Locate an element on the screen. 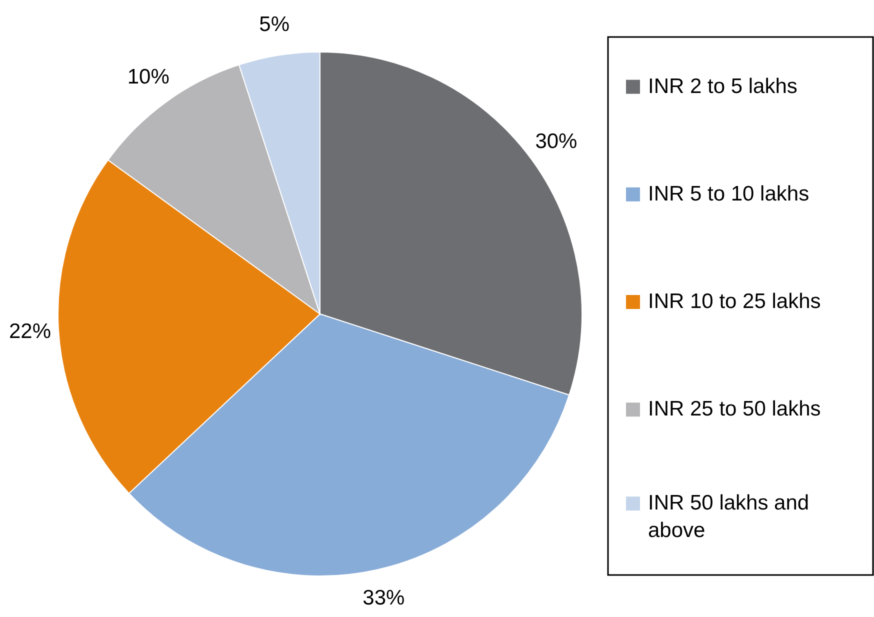  data-label: 22% is located at coordinates (30, 331).